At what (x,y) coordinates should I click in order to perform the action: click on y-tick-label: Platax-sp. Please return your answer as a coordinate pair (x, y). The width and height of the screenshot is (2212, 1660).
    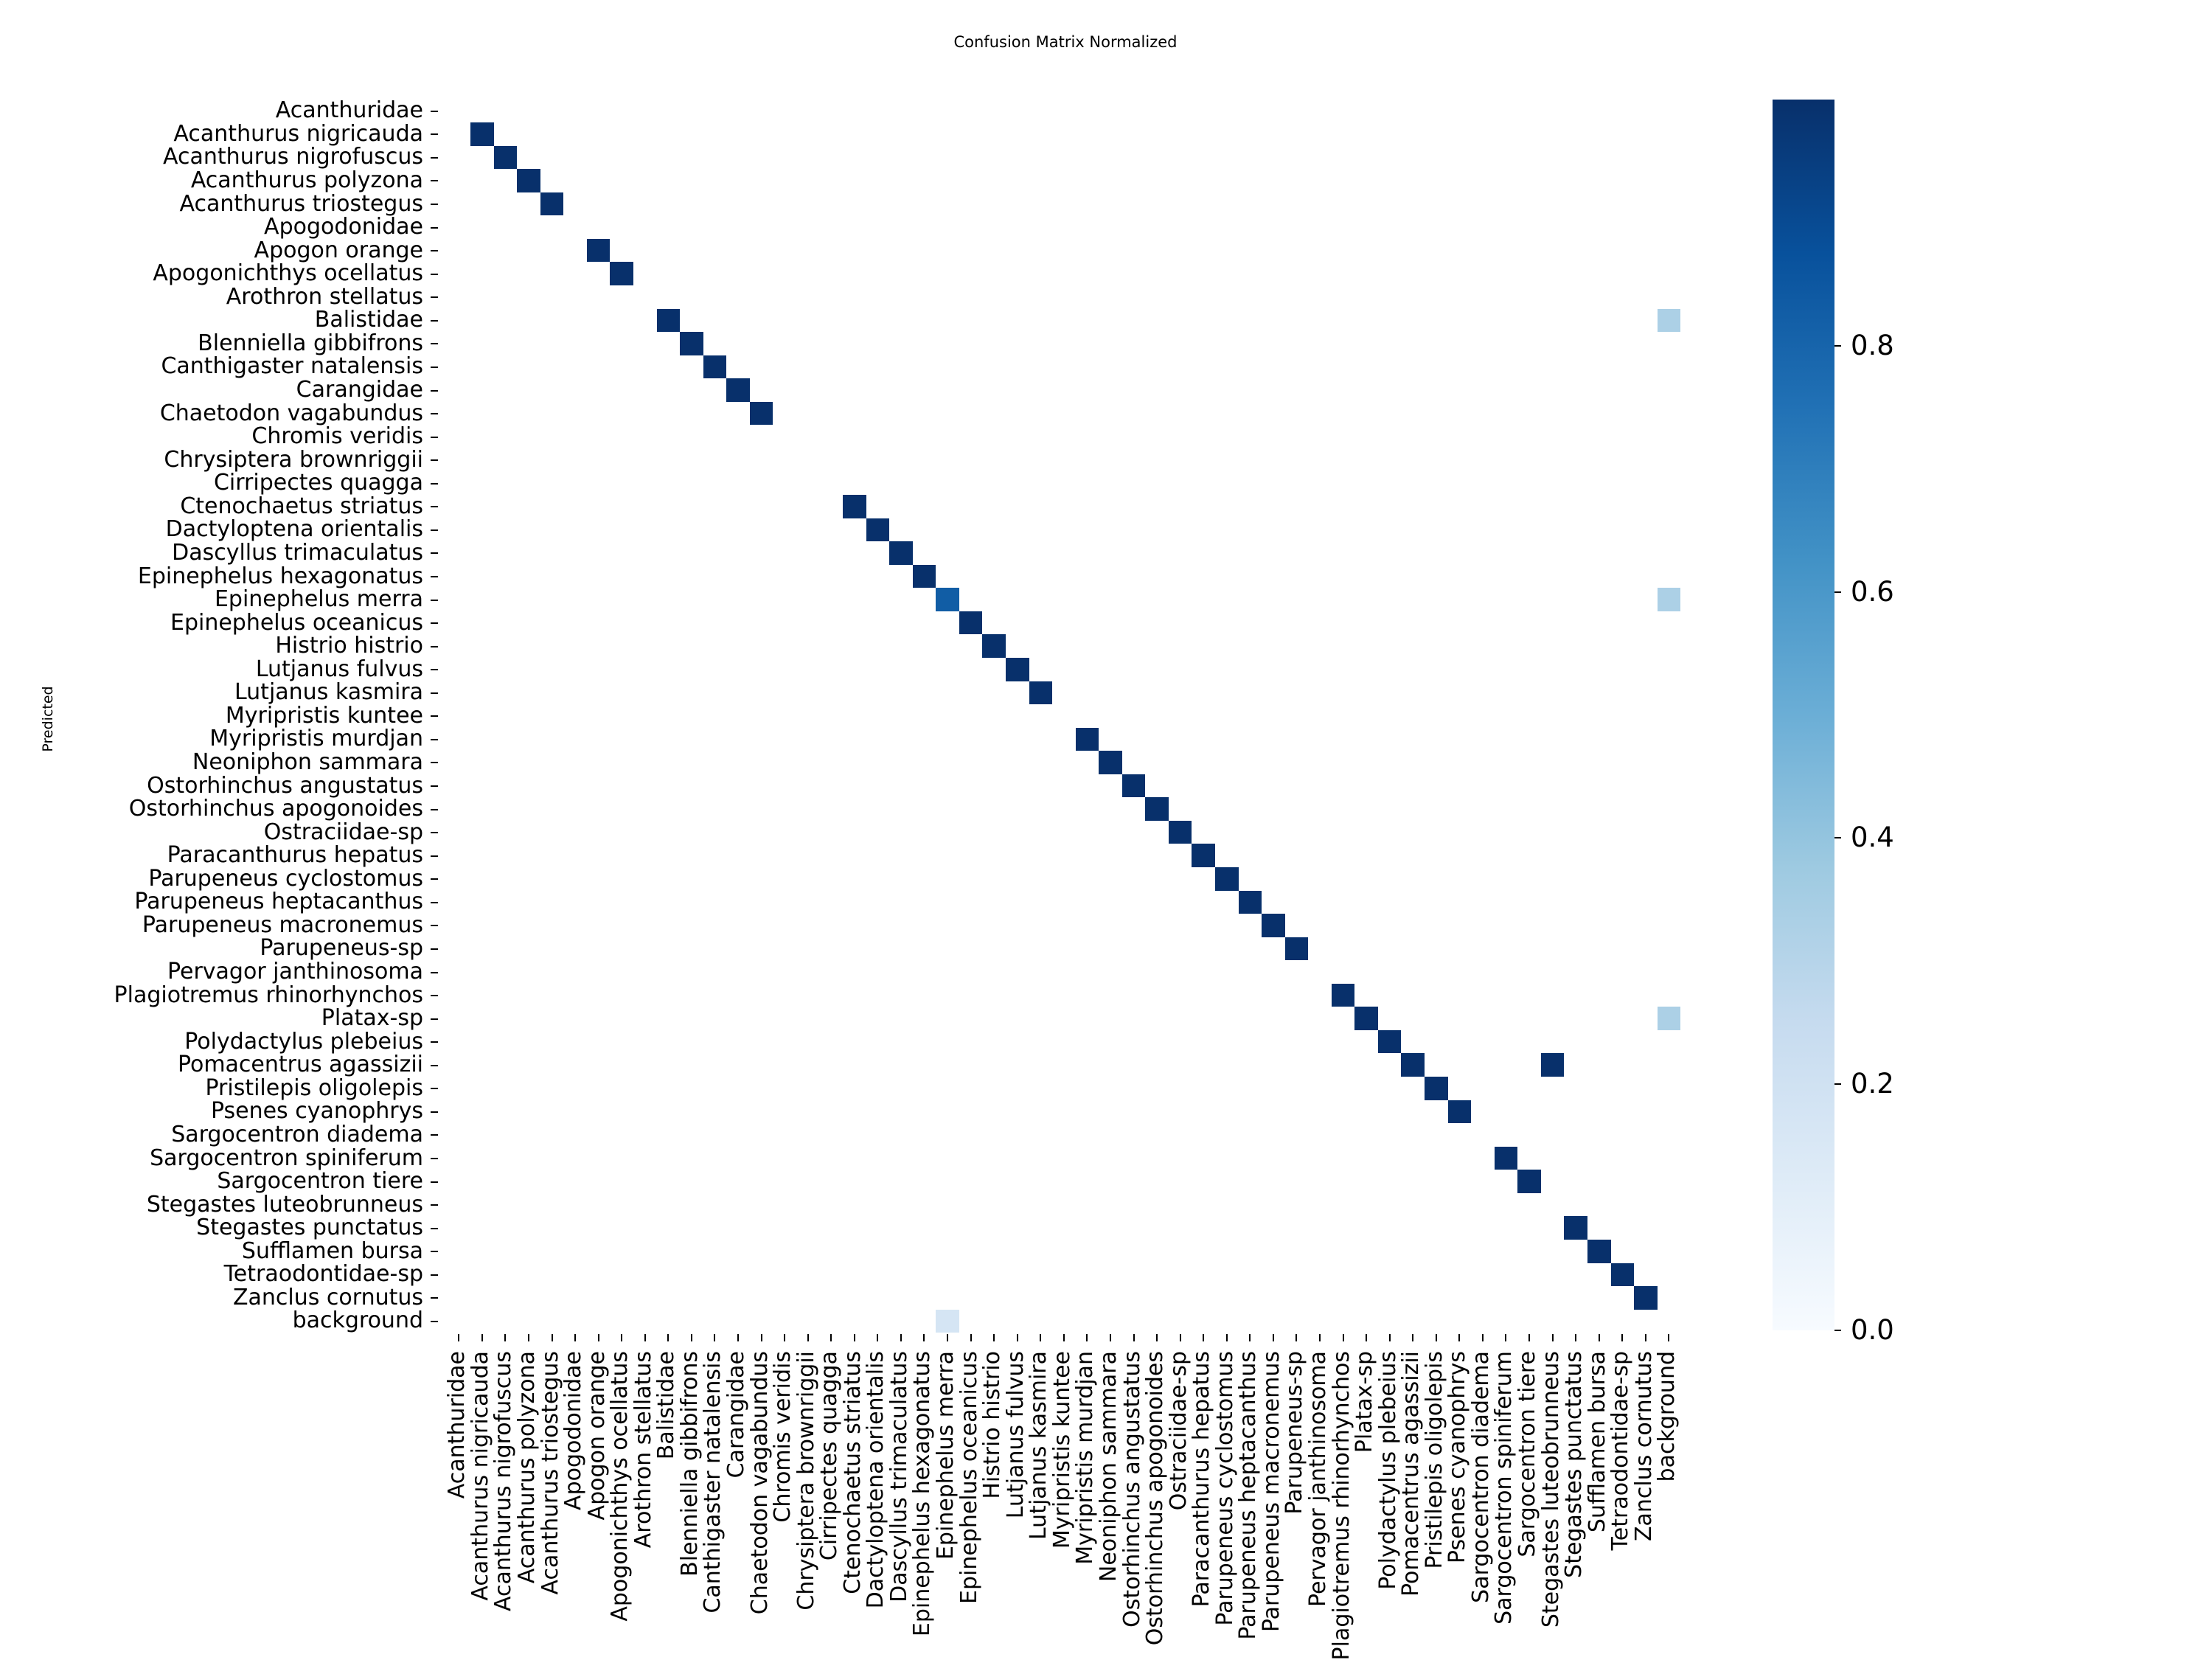
    Looking at the image, I should click on (379, 1018).